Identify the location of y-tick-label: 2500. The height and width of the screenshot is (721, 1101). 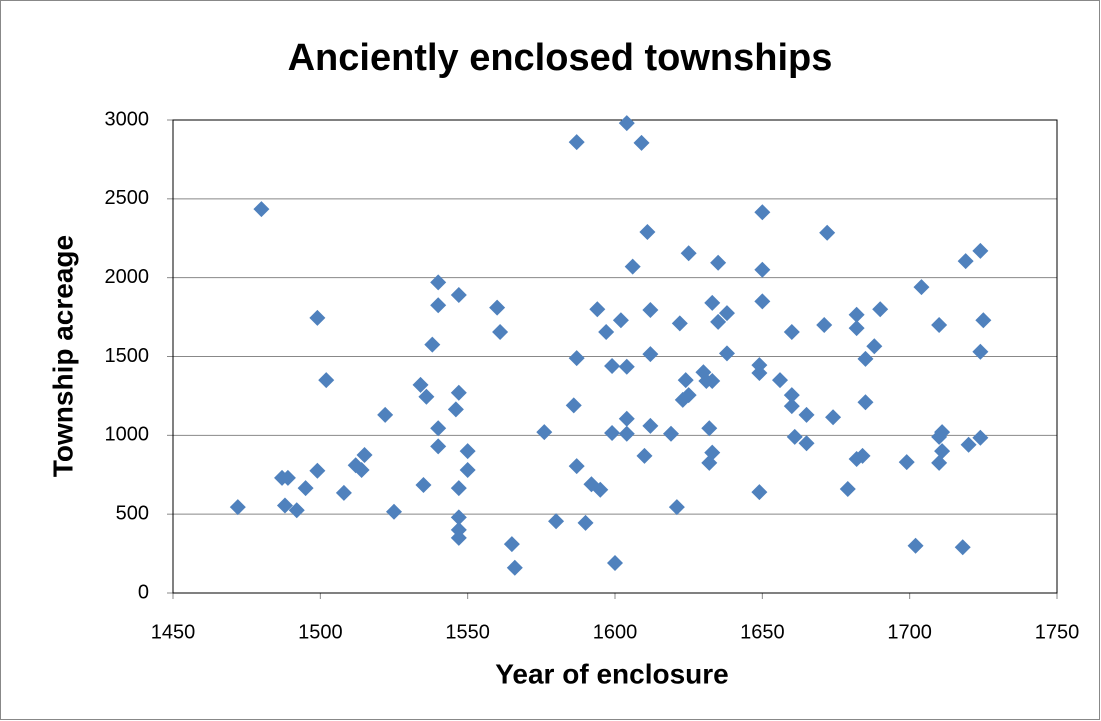
(127, 198).